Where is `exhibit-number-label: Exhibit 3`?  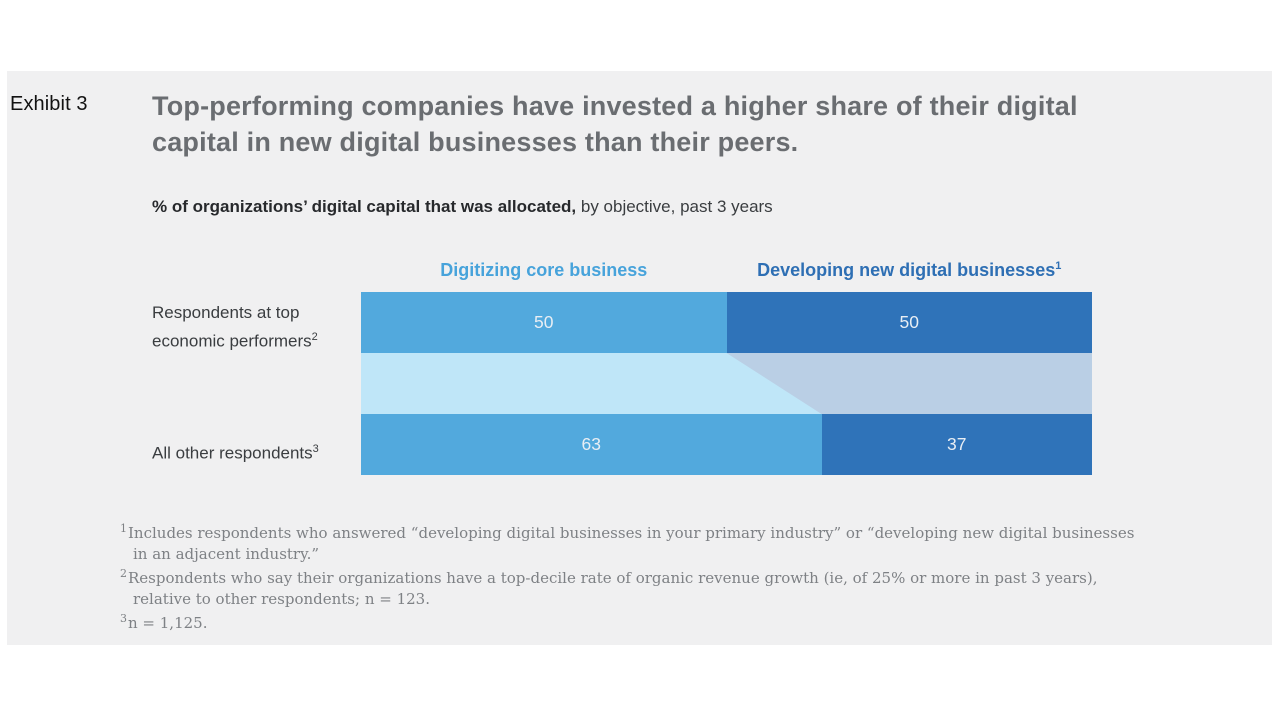 exhibit-number-label: Exhibit 3 is located at coordinates (49, 104).